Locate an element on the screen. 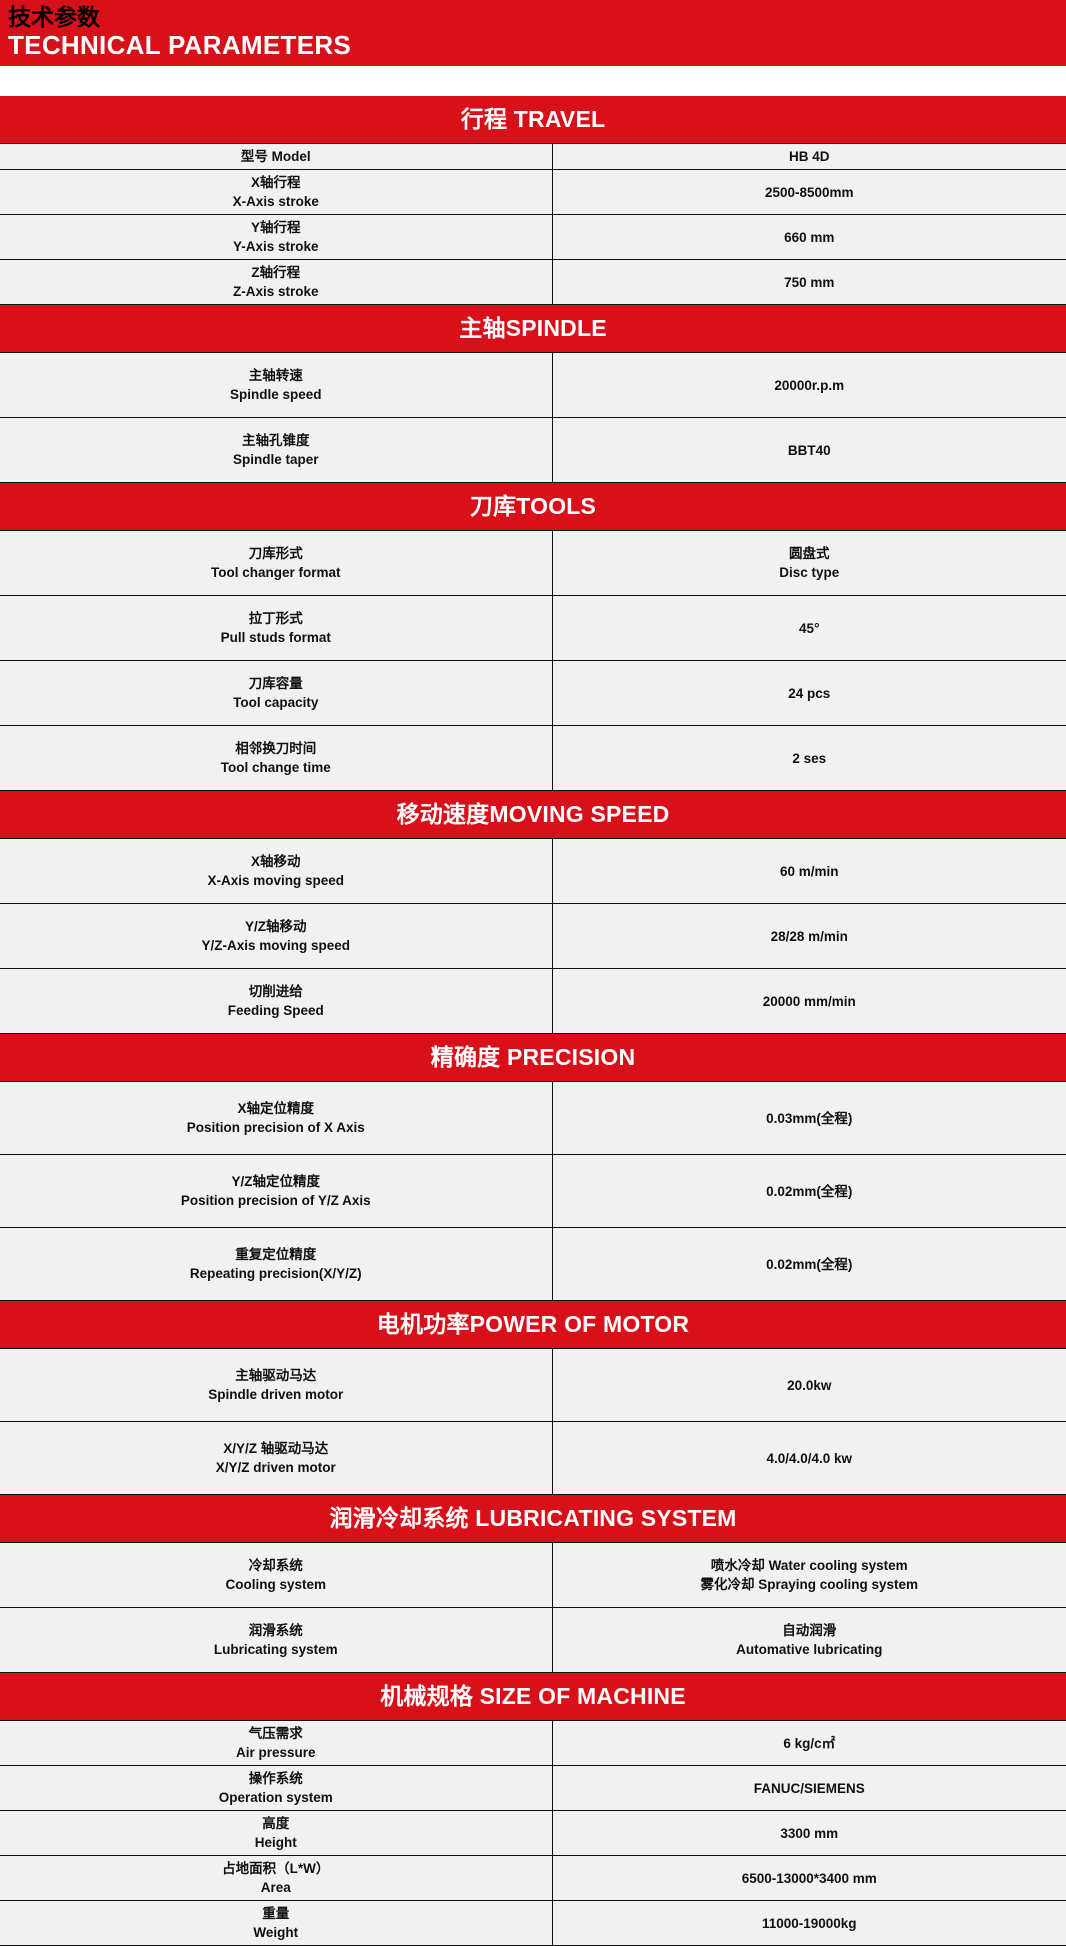 This screenshot has width=1066, height=1946. parameter-label-en: Tool capacity is located at coordinates (276, 702).